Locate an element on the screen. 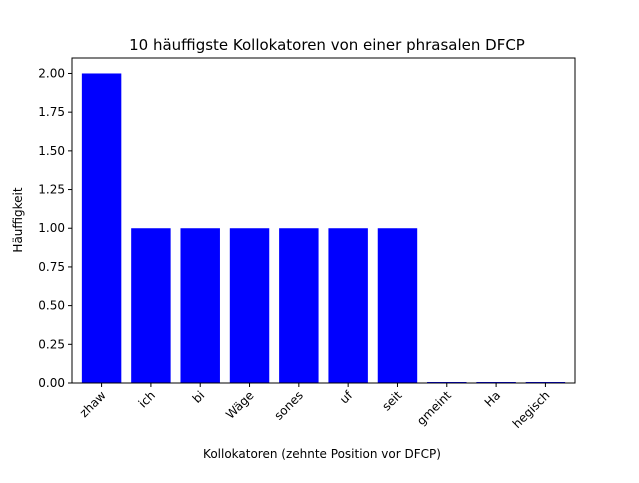 The image size is (639, 483). x-tick-label-sones: sones is located at coordinates (288, 405).